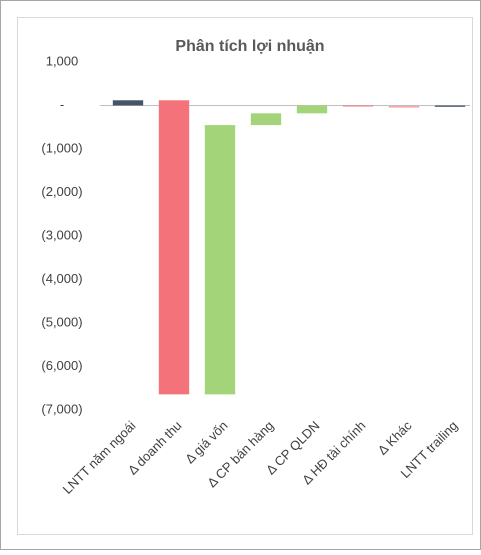 The width and height of the screenshot is (481, 555). Describe the element at coordinates (61, 408) in the screenshot. I see `y-tick-label: (7,000)` at that location.